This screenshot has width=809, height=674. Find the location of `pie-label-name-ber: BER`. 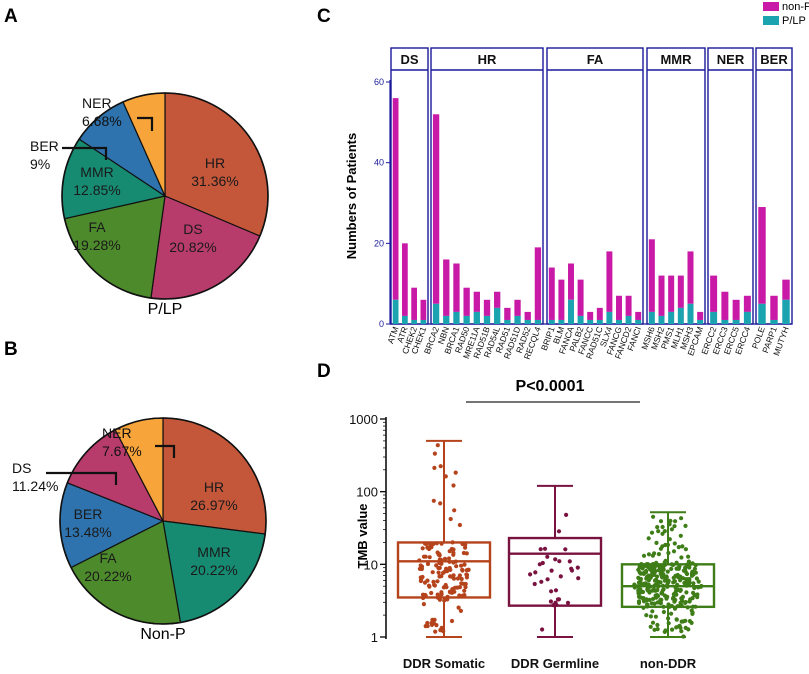

pie-label-name-ber: BER is located at coordinates (44, 146).